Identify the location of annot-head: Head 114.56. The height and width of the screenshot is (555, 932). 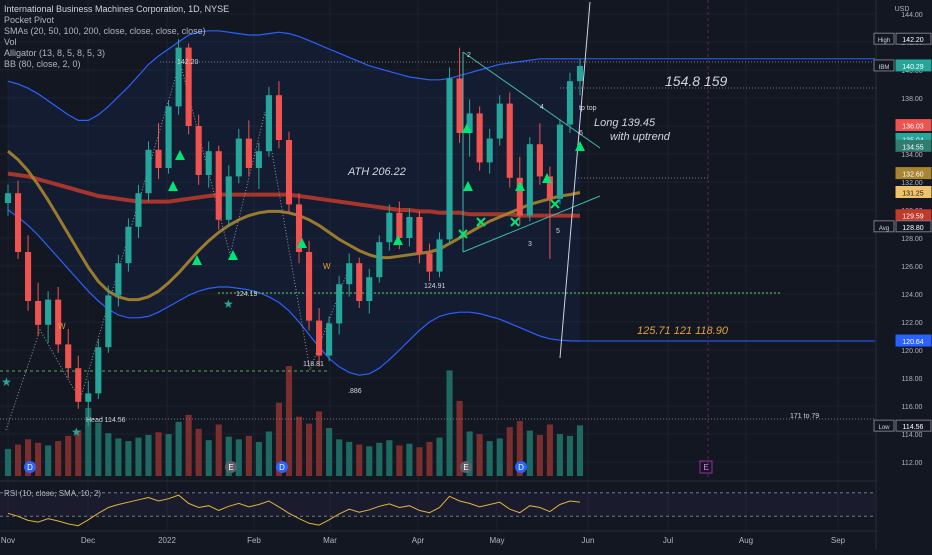
(106, 420).